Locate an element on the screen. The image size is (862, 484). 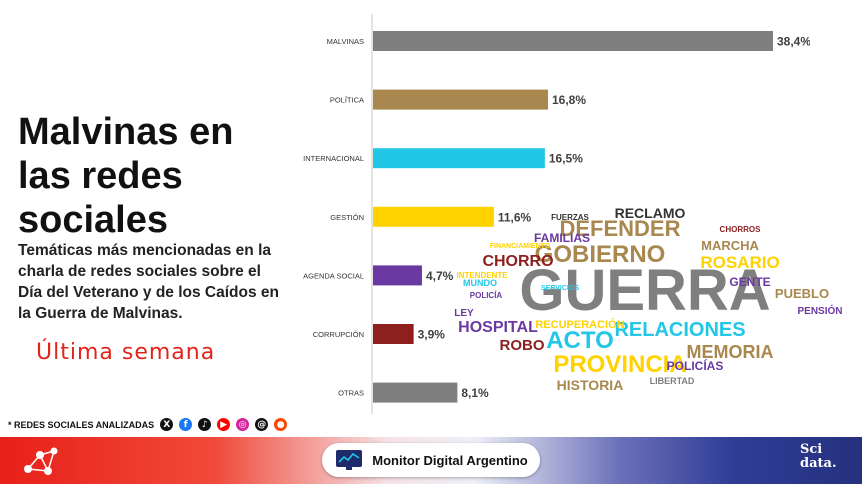
cloud-word: FAMILIAS is located at coordinates (562, 238).